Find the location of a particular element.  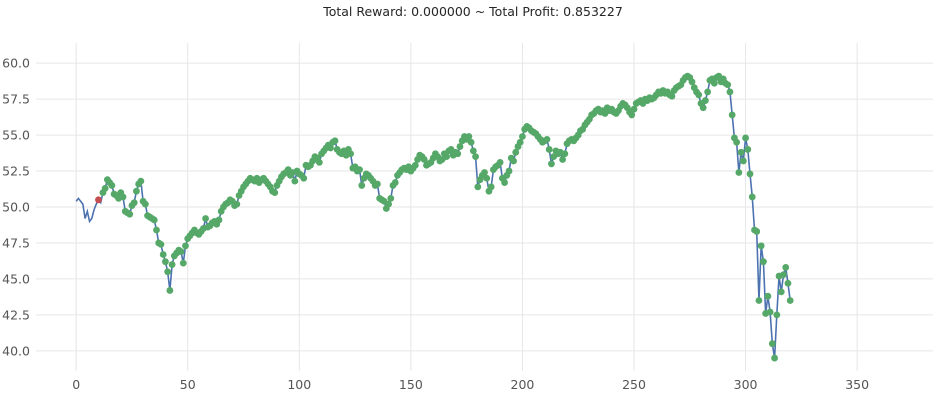

x-tick-label: 0 is located at coordinates (76, 384).